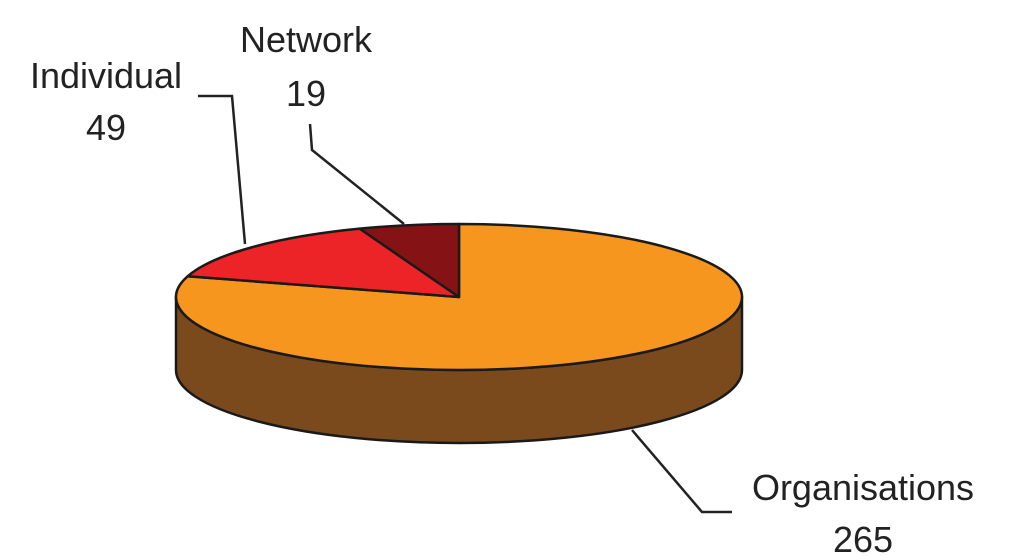 Image resolution: width=1010 pixels, height=556 pixels. I want to click on label-organisations-name: Organisations, so click(863, 487).